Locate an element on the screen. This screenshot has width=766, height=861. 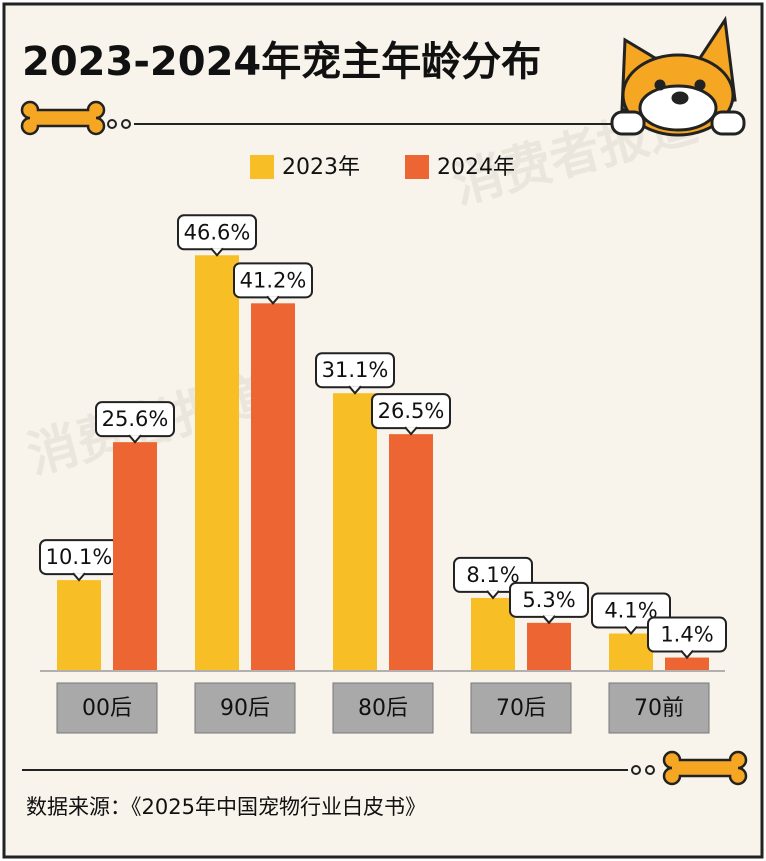
bone-bottom is located at coordinates (705, 768).